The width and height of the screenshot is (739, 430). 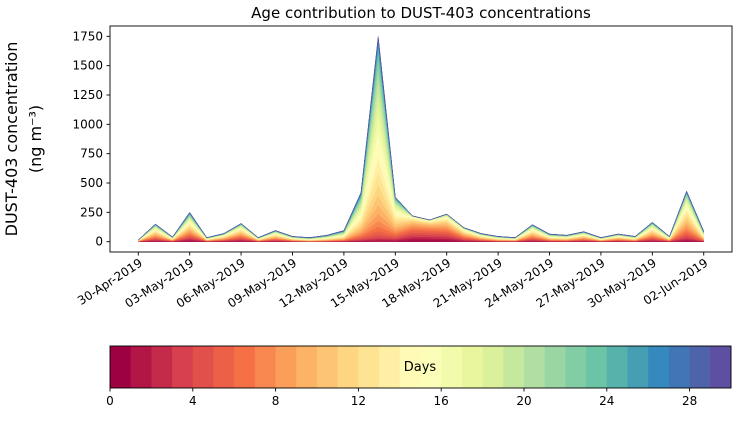 I want to click on y-tick-label: 1250, so click(x=87, y=95).